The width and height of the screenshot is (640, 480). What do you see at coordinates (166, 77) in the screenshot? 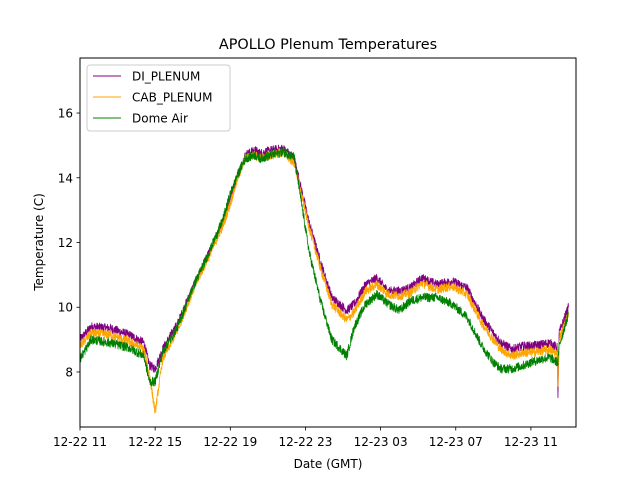
I see `legend-label-di-plenum: DI_PLENUM` at bounding box center [166, 77].